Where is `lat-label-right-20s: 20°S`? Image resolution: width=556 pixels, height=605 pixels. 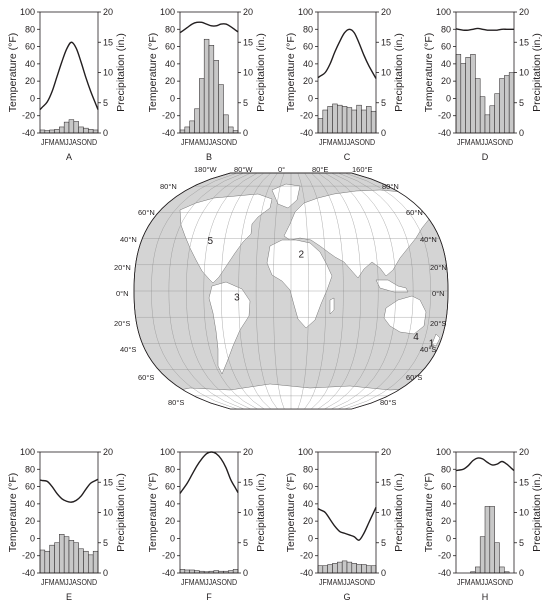
lat-label-right-20s: 20°S is located at coordinates (438, 323).